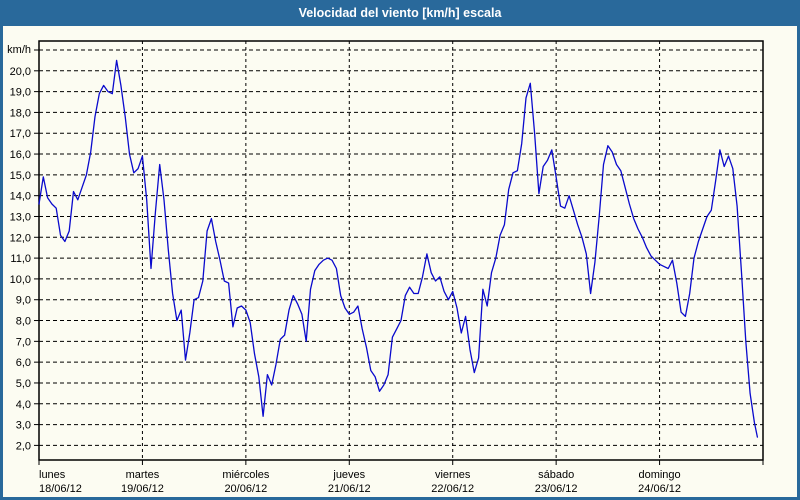 This screenshot has height=500, width=800. What do you see at coordinates (20, 238) in the screenshot?
I see `y-tick-label: 12,0` at bounding box center [20, 238].